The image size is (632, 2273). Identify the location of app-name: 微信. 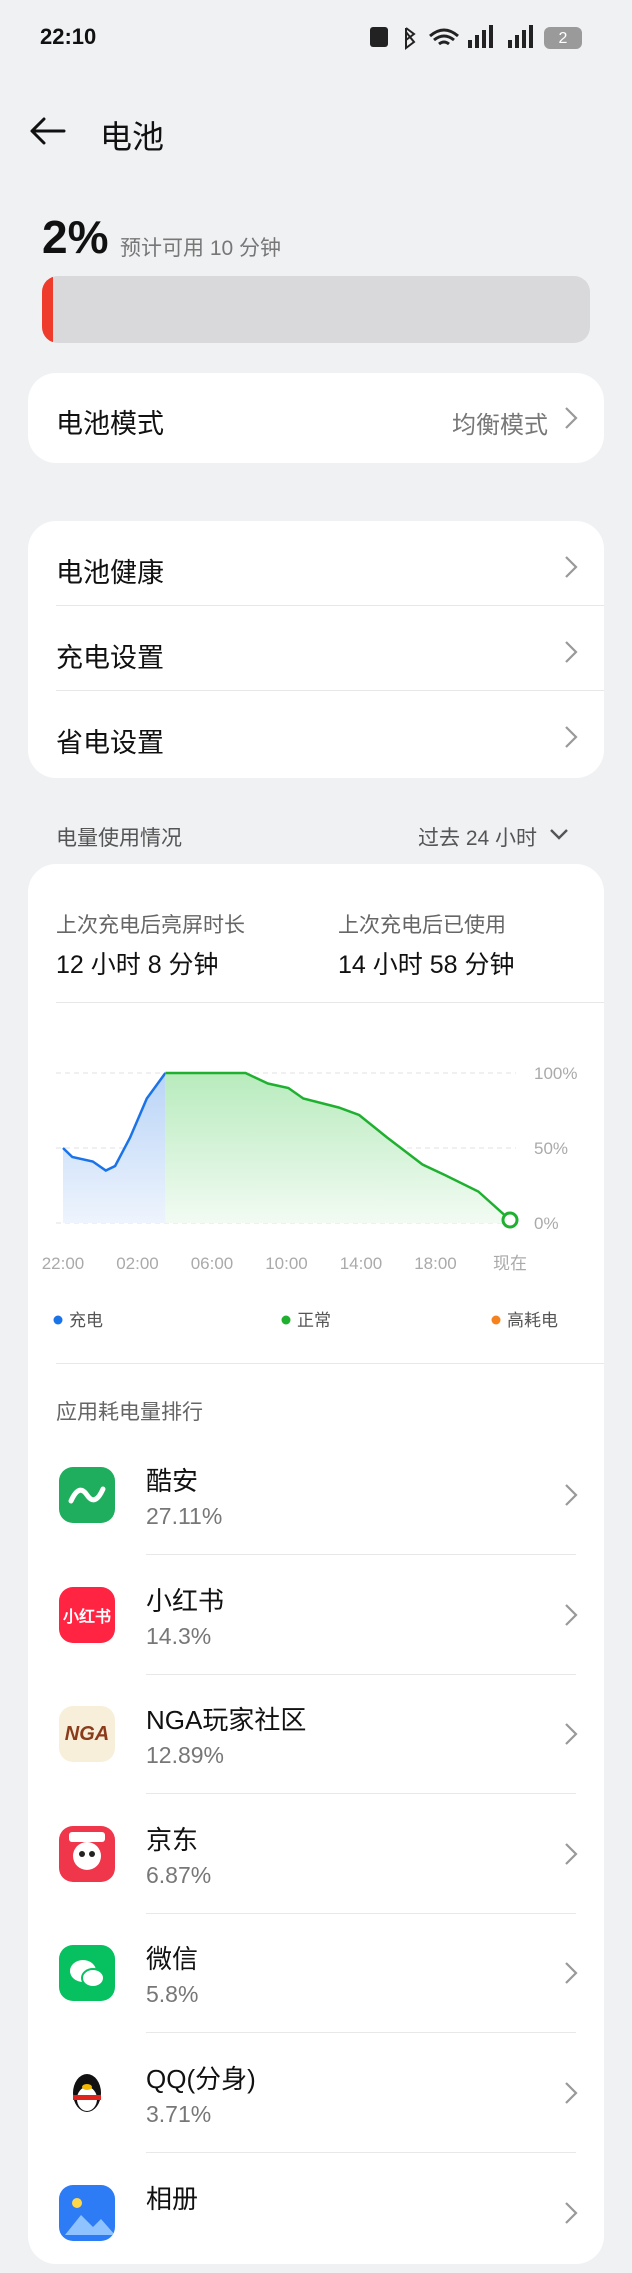
(172, 1959).